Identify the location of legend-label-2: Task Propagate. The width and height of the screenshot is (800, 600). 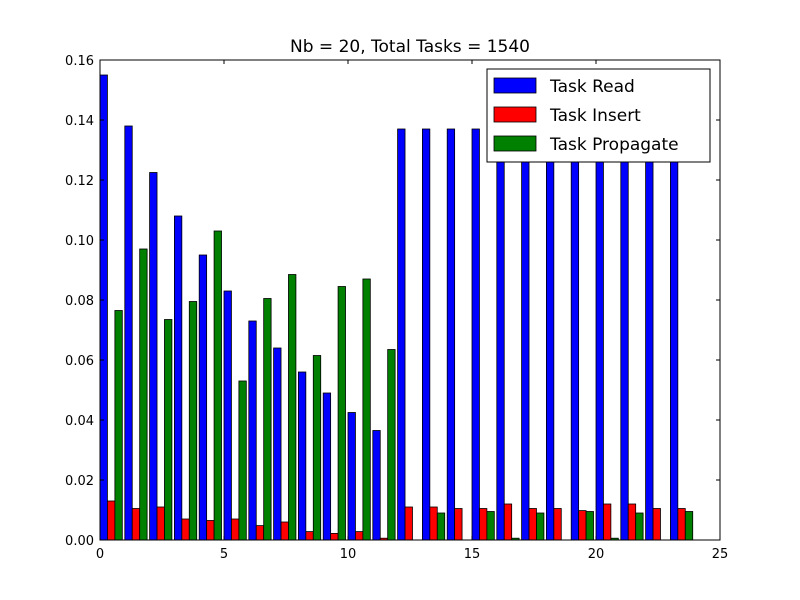
(614, 145).